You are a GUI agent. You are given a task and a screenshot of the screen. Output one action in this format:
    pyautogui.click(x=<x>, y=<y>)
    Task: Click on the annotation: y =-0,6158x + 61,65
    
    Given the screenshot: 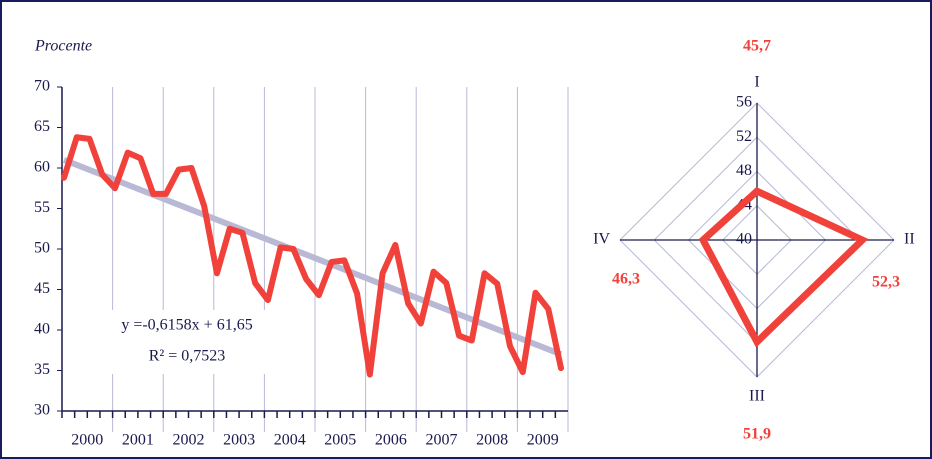 What is the action you would take?
    pyautogui.click(x=186, y=325)
    